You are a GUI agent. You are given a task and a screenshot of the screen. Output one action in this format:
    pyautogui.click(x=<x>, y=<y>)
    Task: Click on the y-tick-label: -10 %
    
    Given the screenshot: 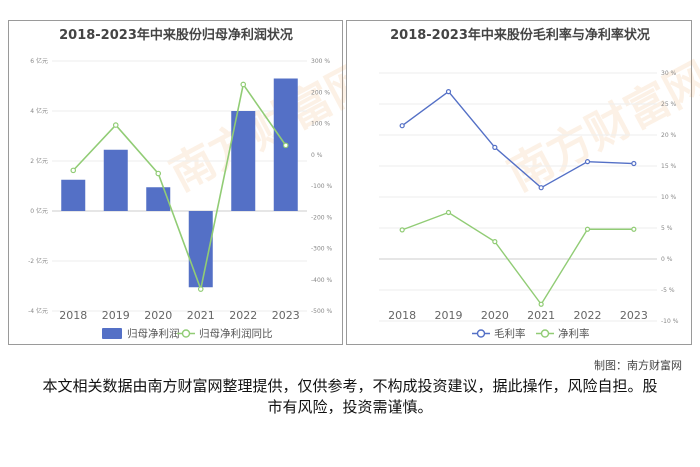 What is the action you would take?
    pyautogui.click(x=670, y=321)
    